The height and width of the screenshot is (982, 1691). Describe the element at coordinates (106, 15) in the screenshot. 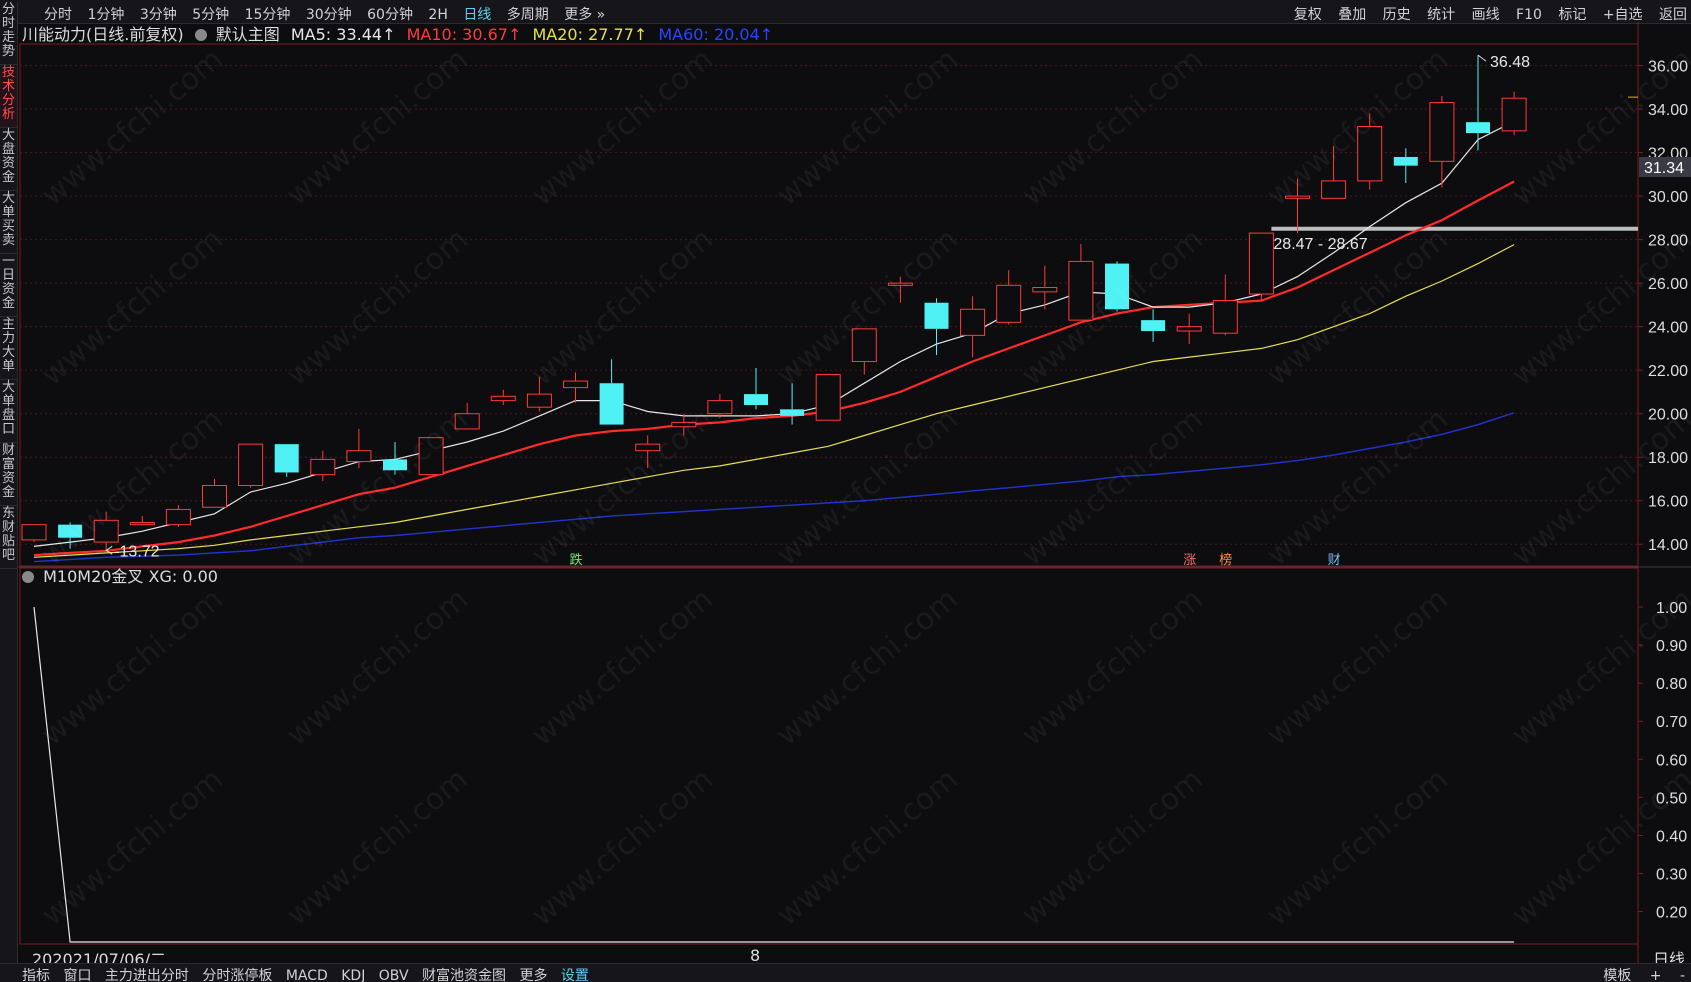

I see `period-tab: 1分钟` at that location.